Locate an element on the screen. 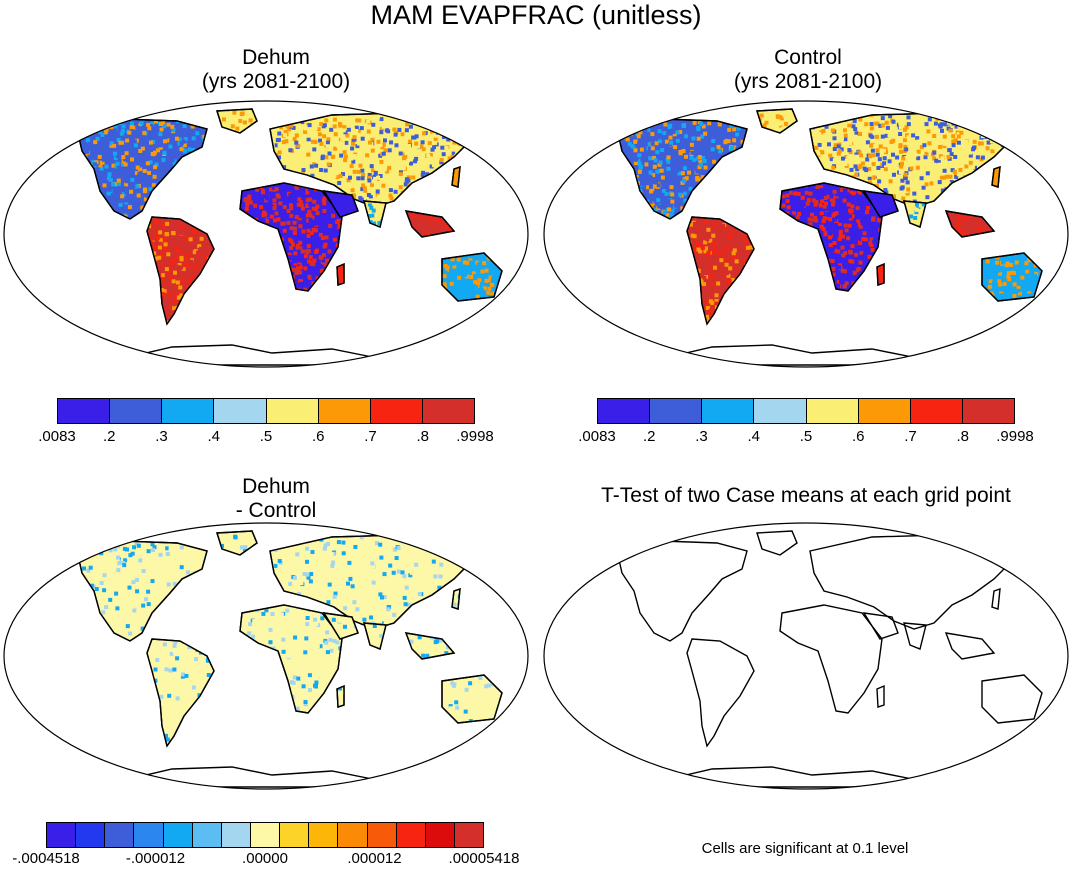 The image size is (1072, 870). colorbar-dehum-ticks: .0083 .2 .3 .4 .5 .6 .7 .8 .9998 is located at coordinates (266, 438).